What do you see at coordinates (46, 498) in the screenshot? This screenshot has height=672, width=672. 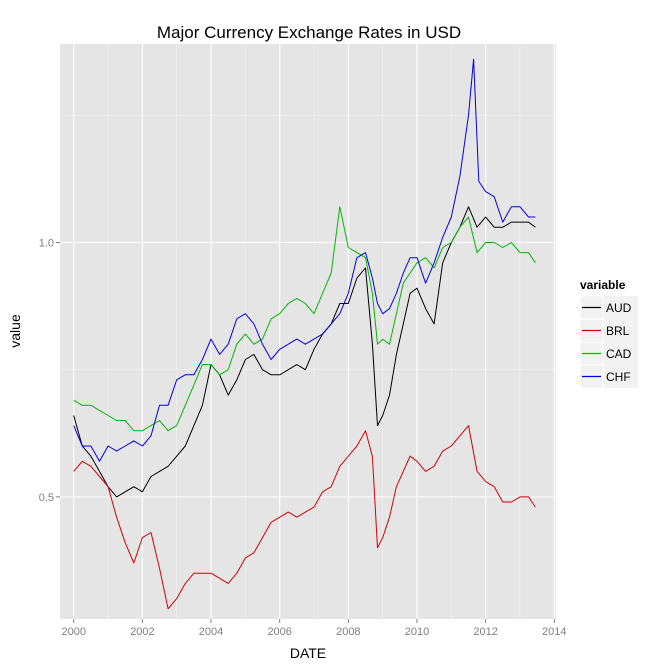 I see `y-tick-label: 0.5` at bounding box center [46, 498].